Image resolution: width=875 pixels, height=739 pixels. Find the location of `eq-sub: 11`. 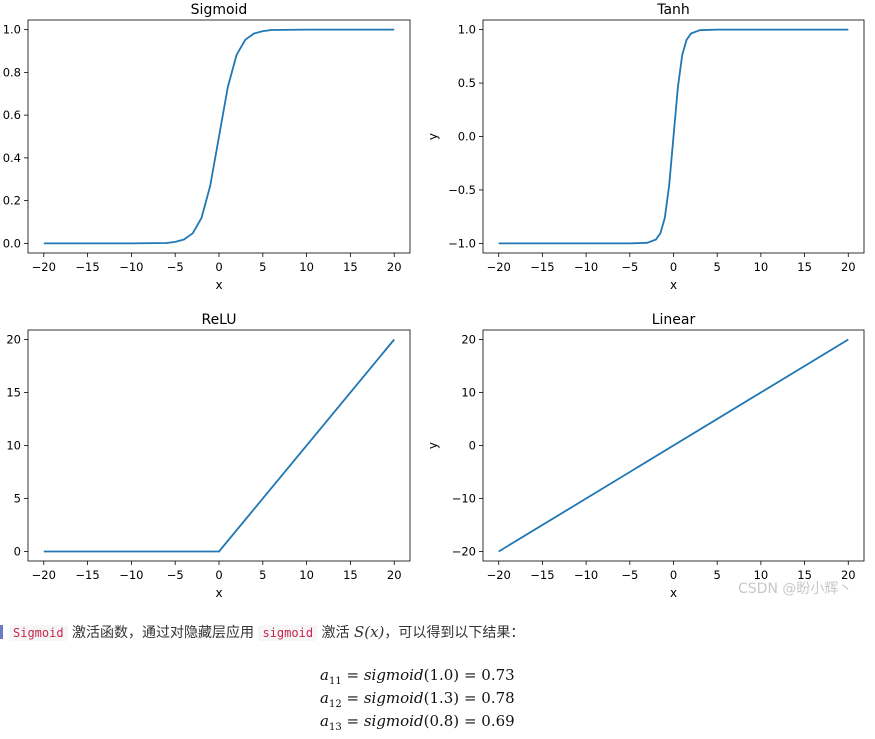

eq-sub: 11 is located at coordinates (335, 681).